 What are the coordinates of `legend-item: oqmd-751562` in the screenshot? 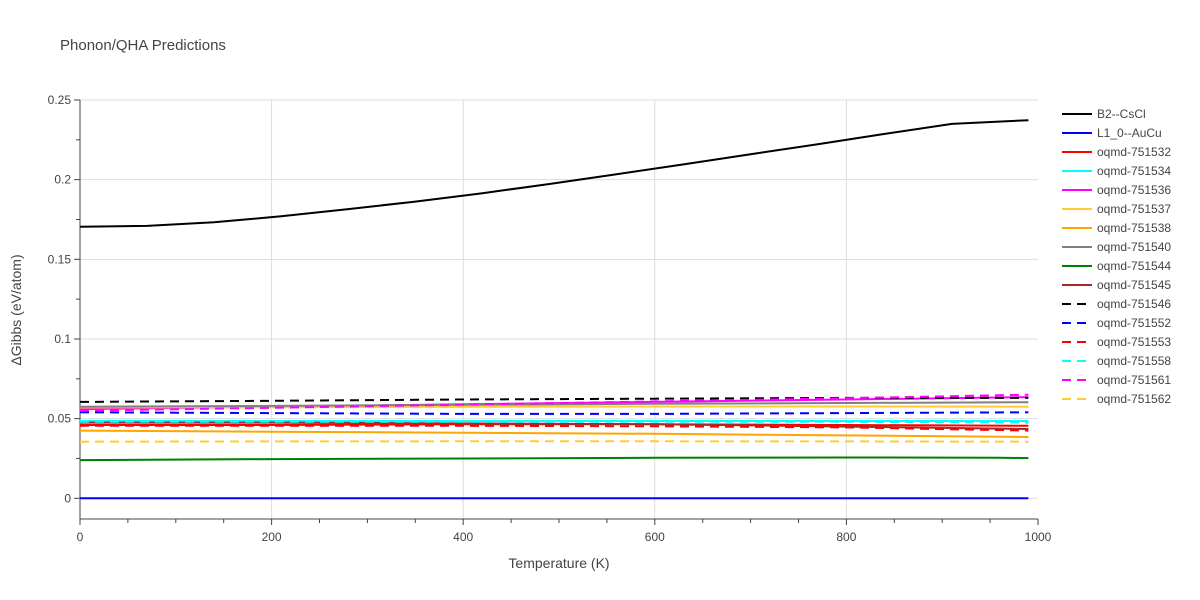 It's located at (1116, 399).